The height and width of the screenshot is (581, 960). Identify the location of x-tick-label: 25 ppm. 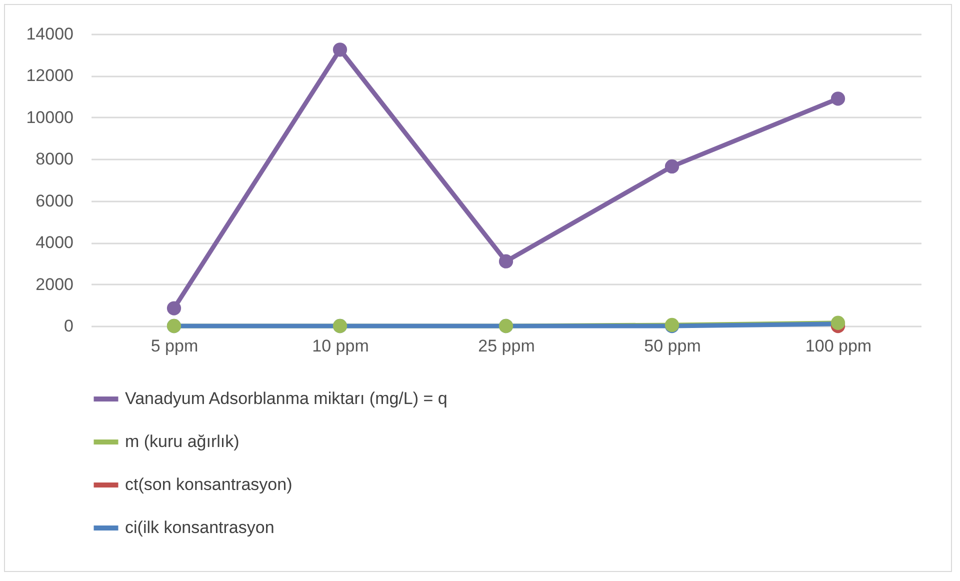
(506, 346).